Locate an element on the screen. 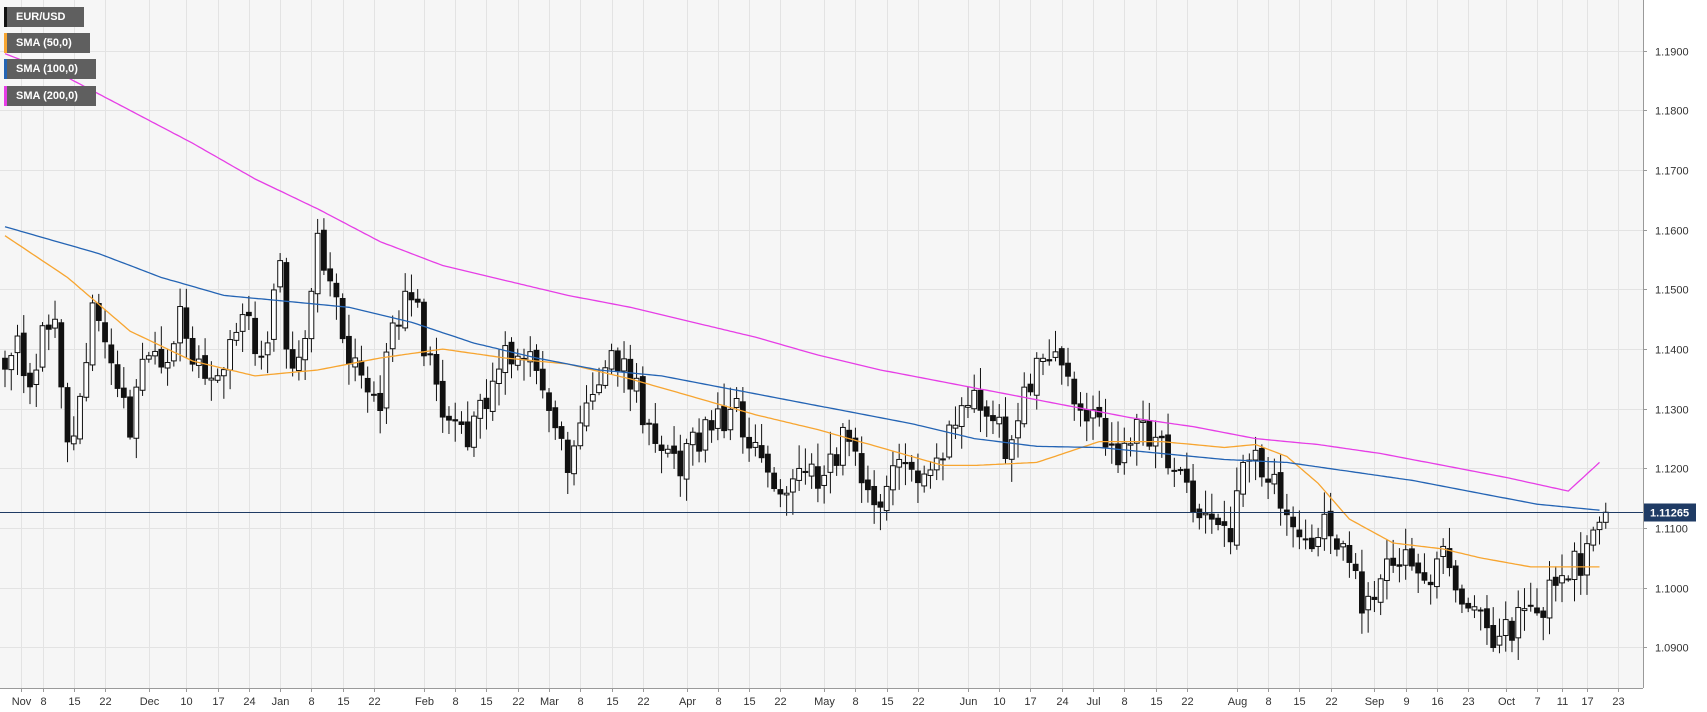 The height and width of the screenshot is (712, 1707). legend-sma-100: SMA (100,0) is located at coordinates (50, 69).